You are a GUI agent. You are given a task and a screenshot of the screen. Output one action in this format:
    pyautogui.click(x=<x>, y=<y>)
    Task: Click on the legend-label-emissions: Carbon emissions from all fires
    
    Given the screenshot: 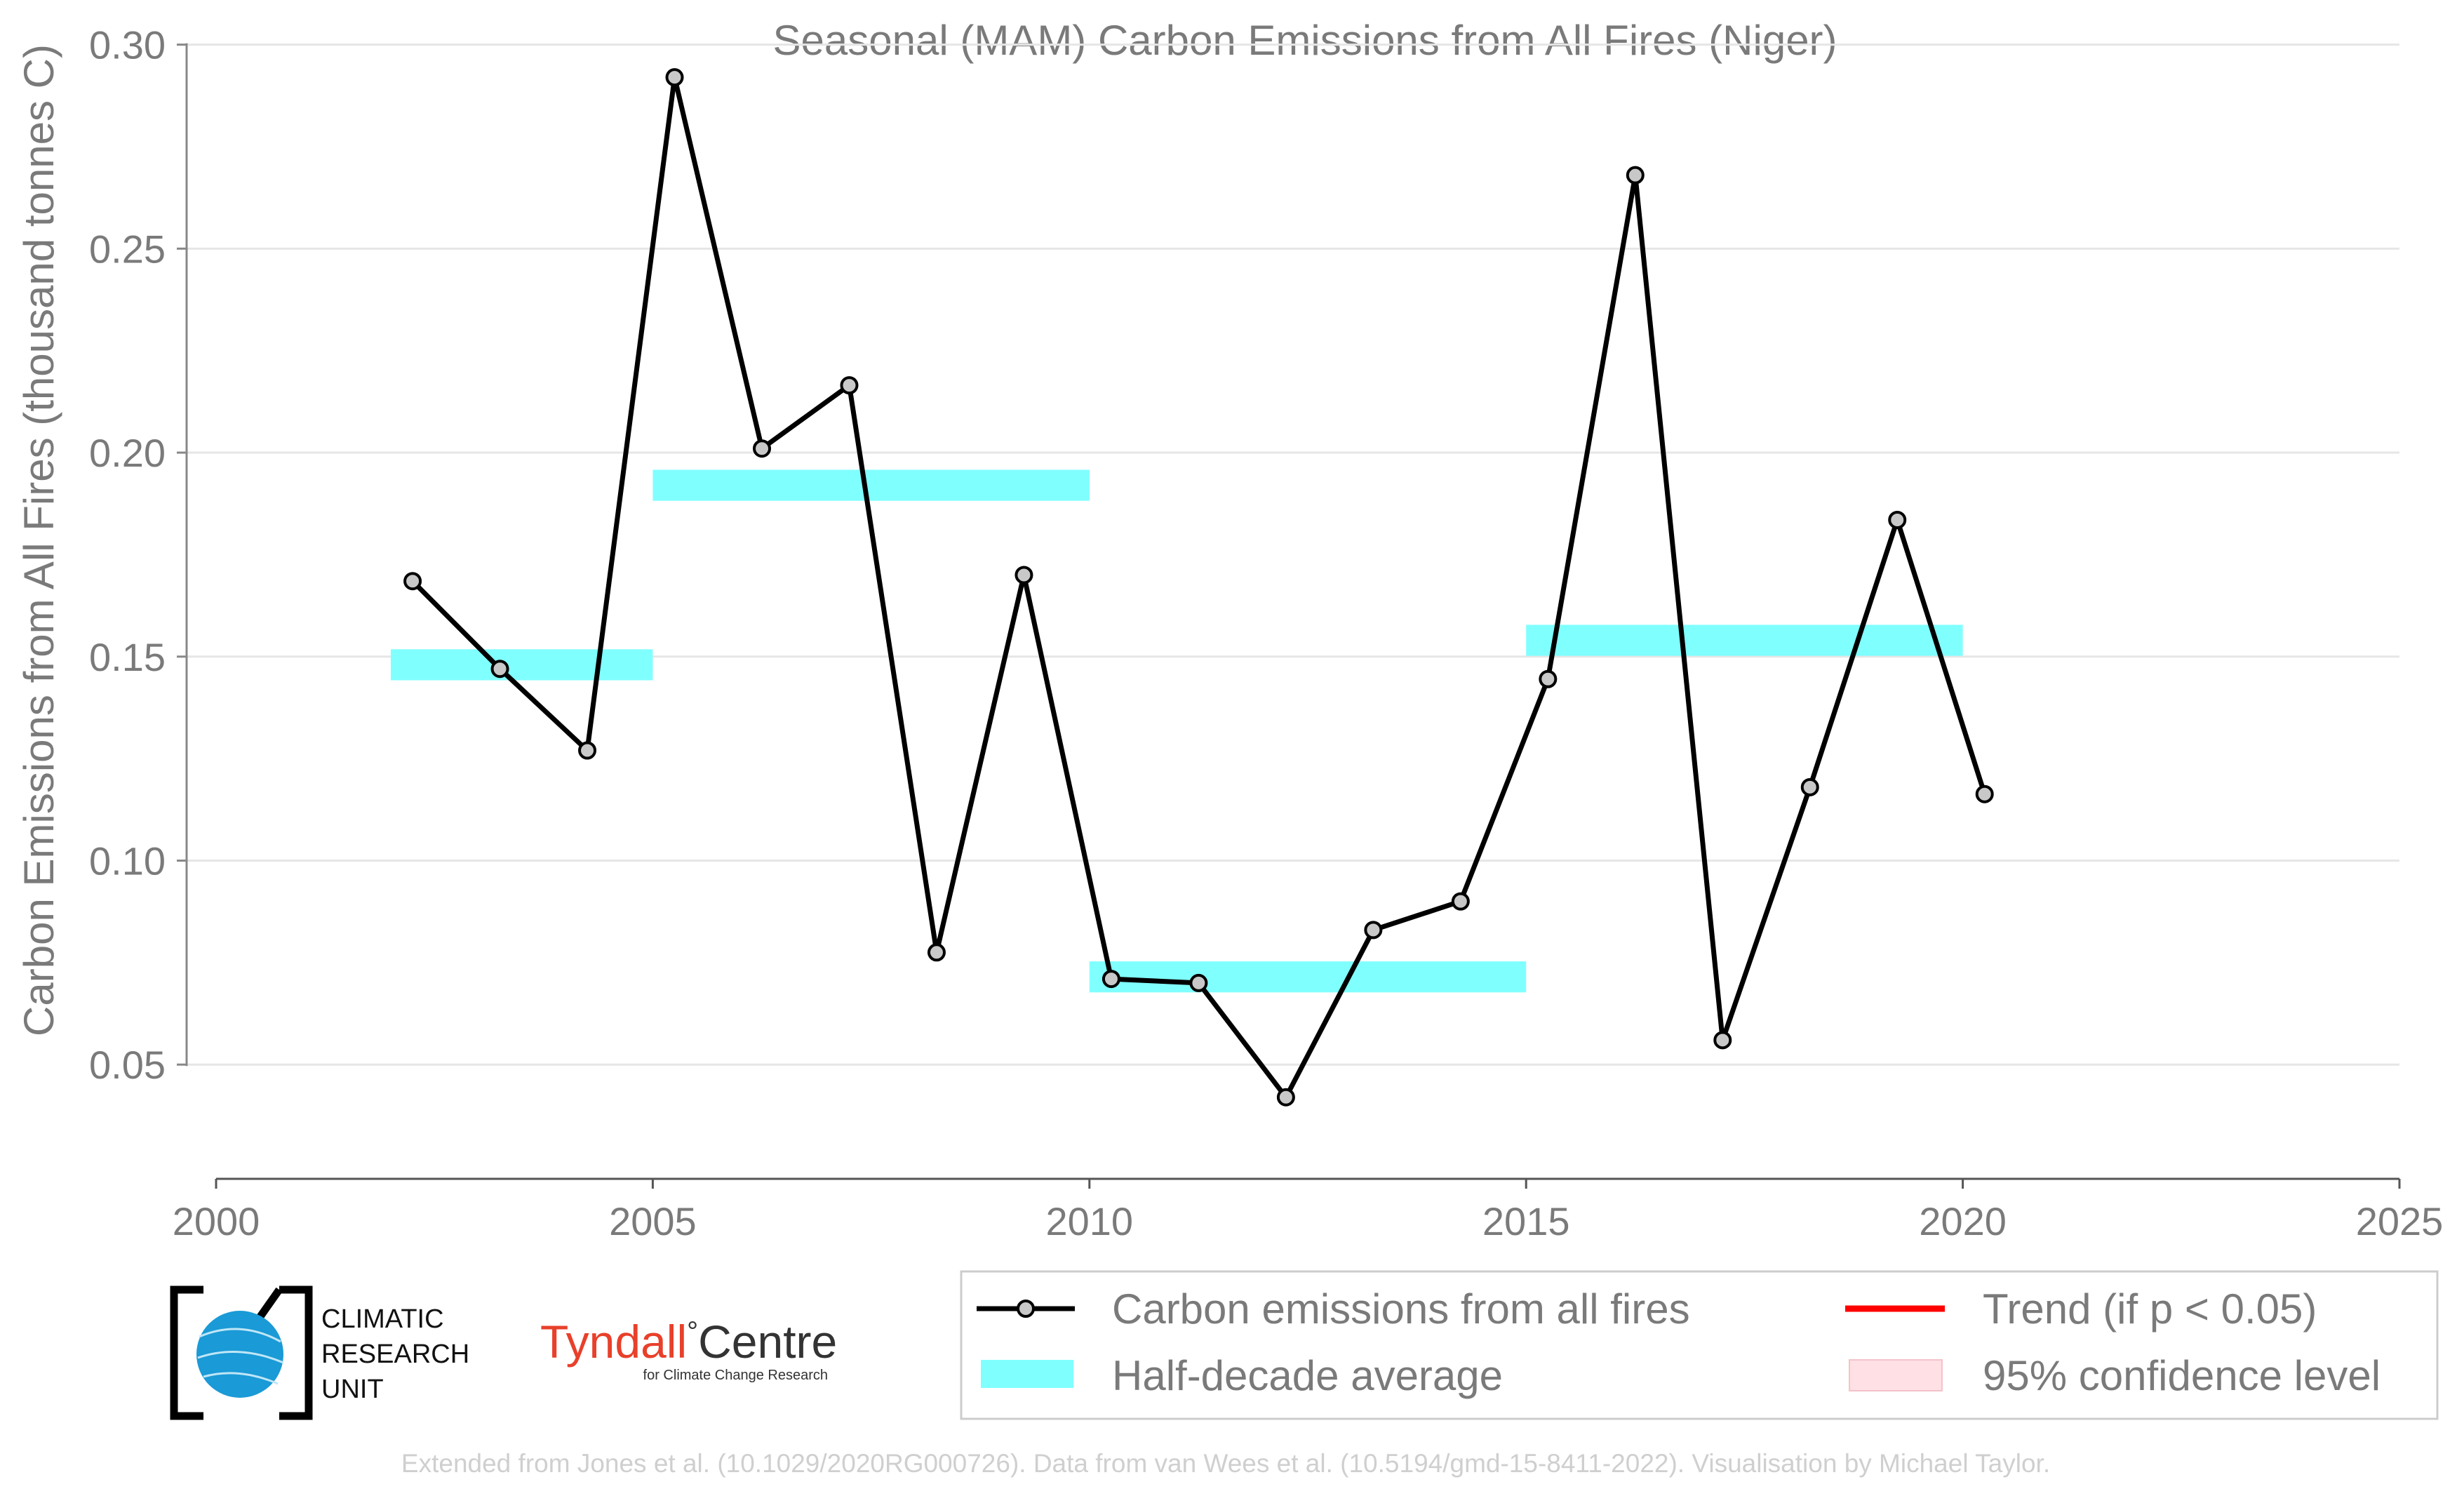 What is the action you would take?
    pyautogui.click(x=1401, y=1309)
    